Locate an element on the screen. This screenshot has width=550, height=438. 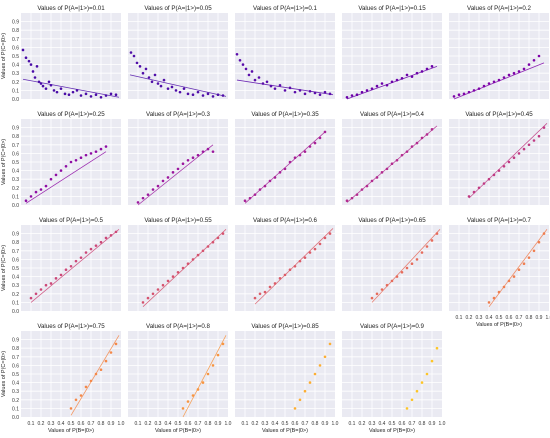
panel: Values of P(A=|1>)=0.15 is located at coordinates (392, 52).